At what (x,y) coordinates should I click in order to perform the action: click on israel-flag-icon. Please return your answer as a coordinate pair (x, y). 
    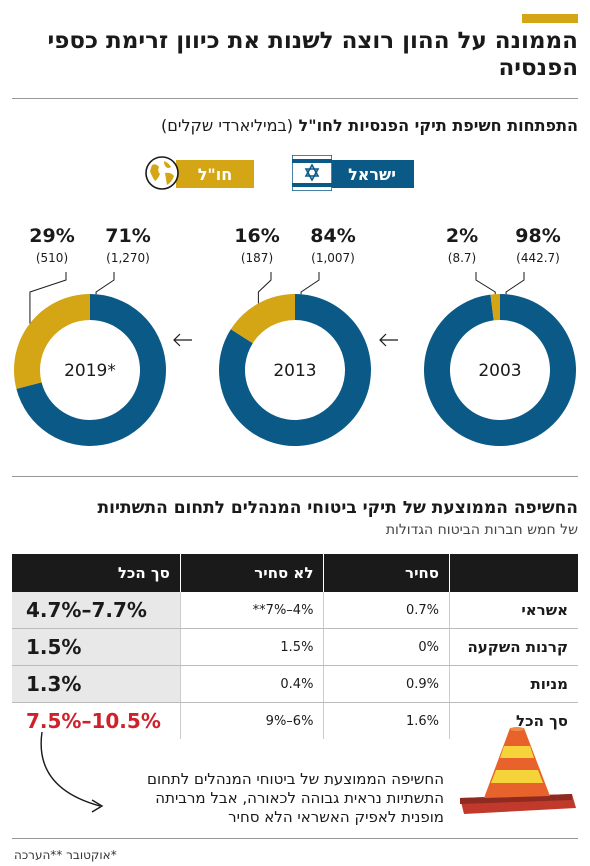
    Looking at the image, I should click on (312, 173).